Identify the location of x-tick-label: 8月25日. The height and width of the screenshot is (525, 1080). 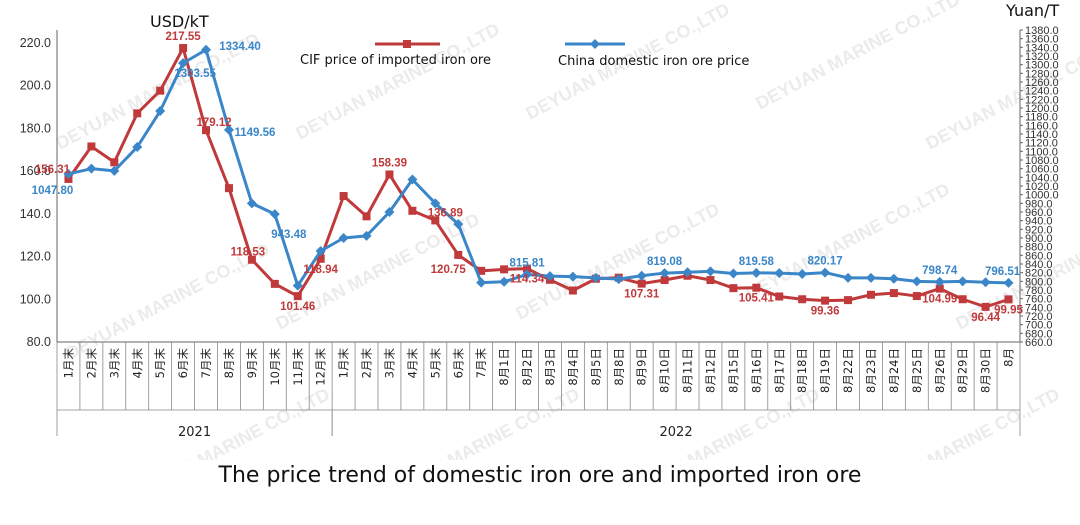
(917, 370).